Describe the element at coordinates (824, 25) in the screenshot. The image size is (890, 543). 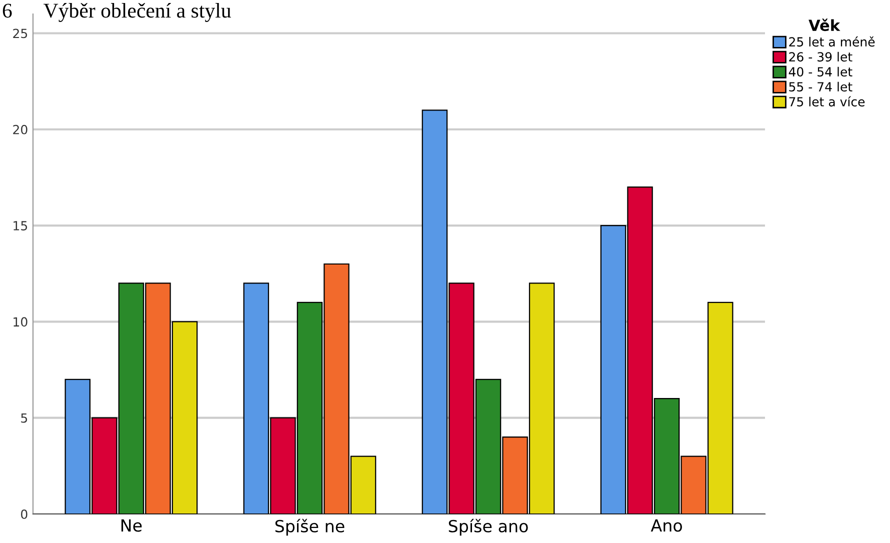
I see `legend-title: Věk` at that location.